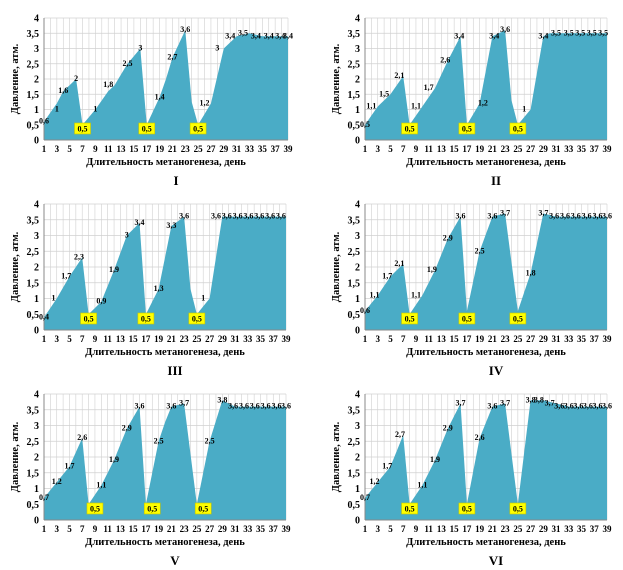 The width and height of the screenshot is (623, 570). Describe the element at coordinates (486, 162) in the screenshot. I see `x-axis-title: Длительность метаногенеза, день` at that location.